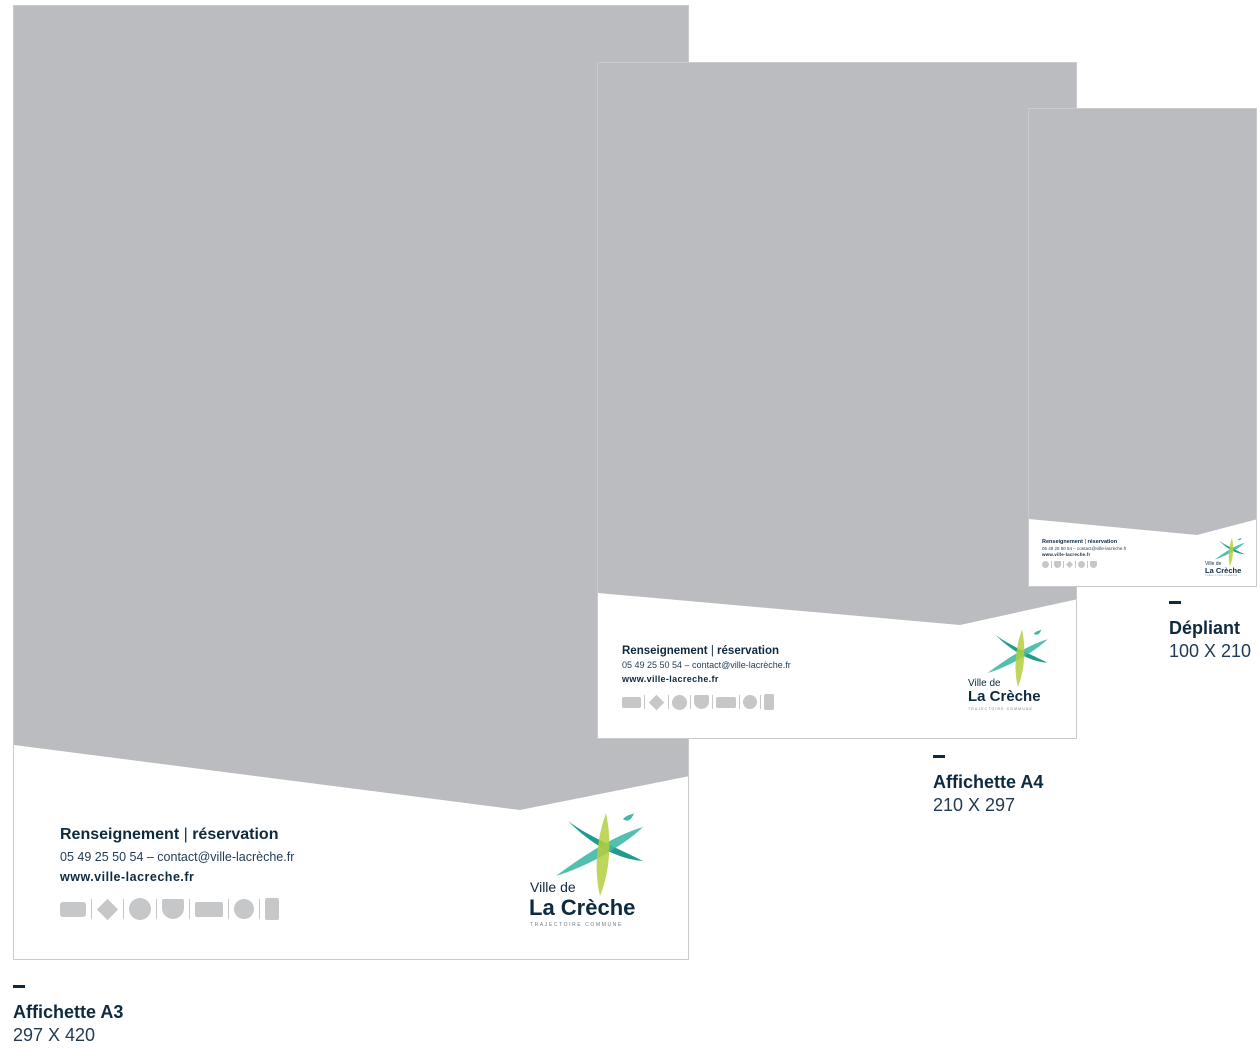  I want to click on format-dims: 100 X 210, so click(1210, 651).